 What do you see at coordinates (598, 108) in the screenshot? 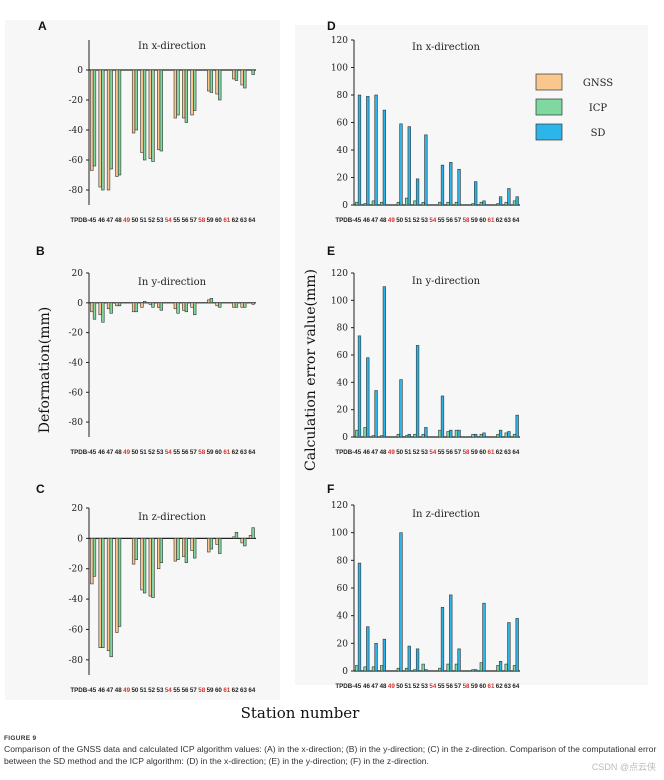
I see `legend-label-icp: ICP` at bounding box center [598, 108].